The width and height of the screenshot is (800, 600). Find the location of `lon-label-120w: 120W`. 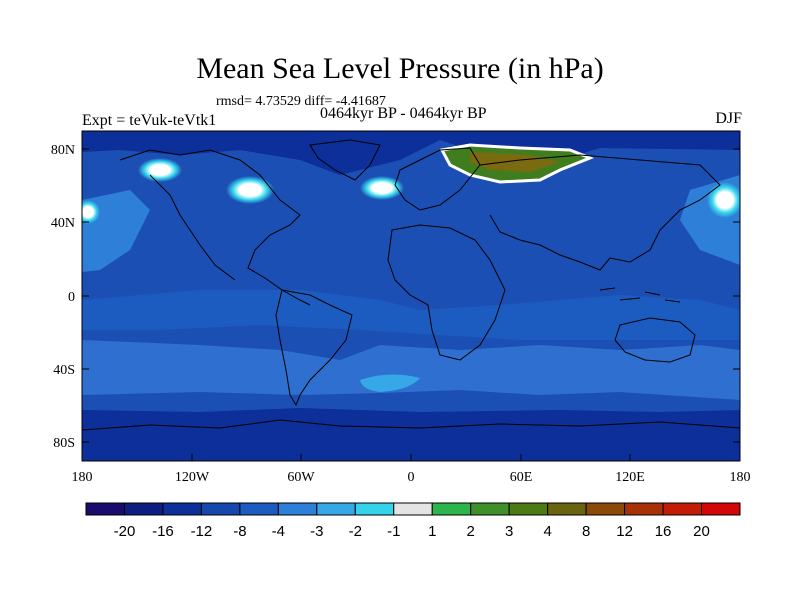

lon-label-120w: 120W is located at coordinates (192, 477).